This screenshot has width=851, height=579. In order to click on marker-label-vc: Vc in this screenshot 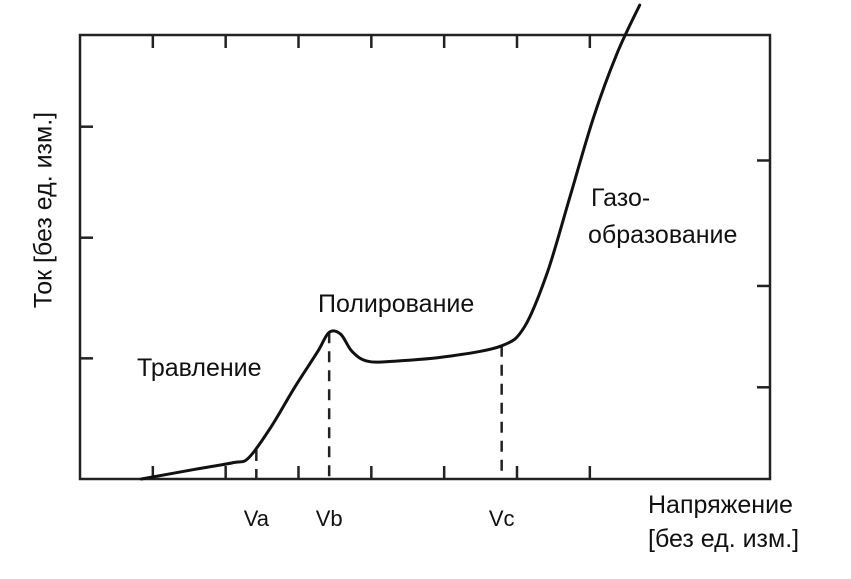, I will do `click(501, 518)`.